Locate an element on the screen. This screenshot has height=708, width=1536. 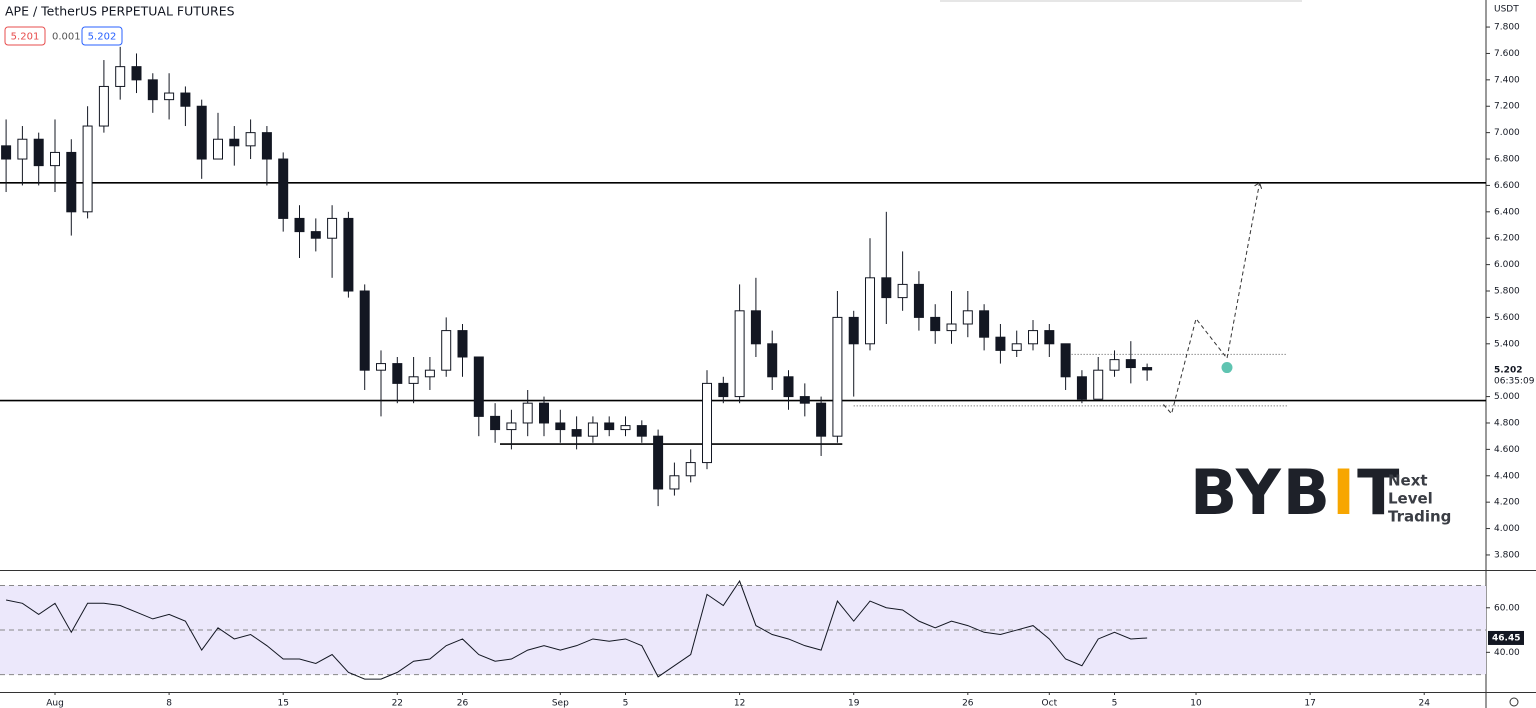
rsi-value-box is located at coordinates (1506, 637).